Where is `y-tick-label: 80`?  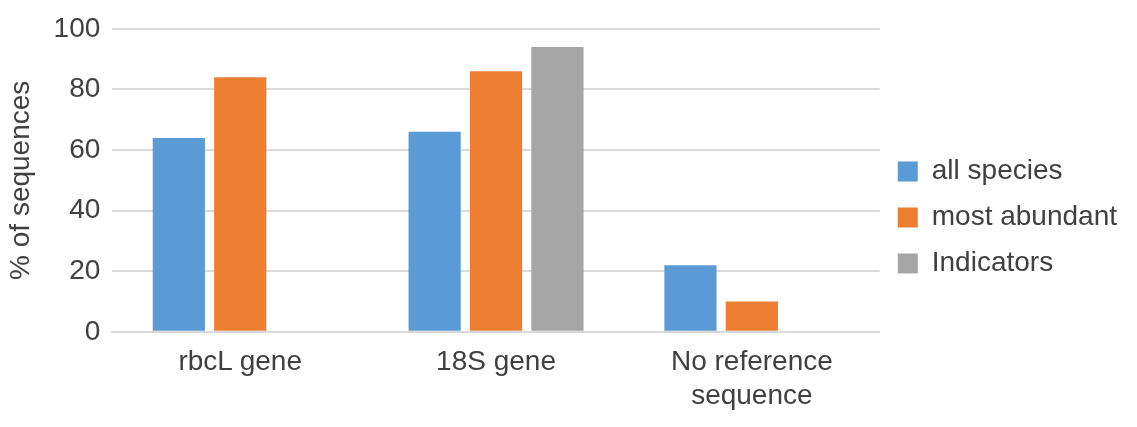 y-tick-label: 80 is located at coordinates (85, 88).